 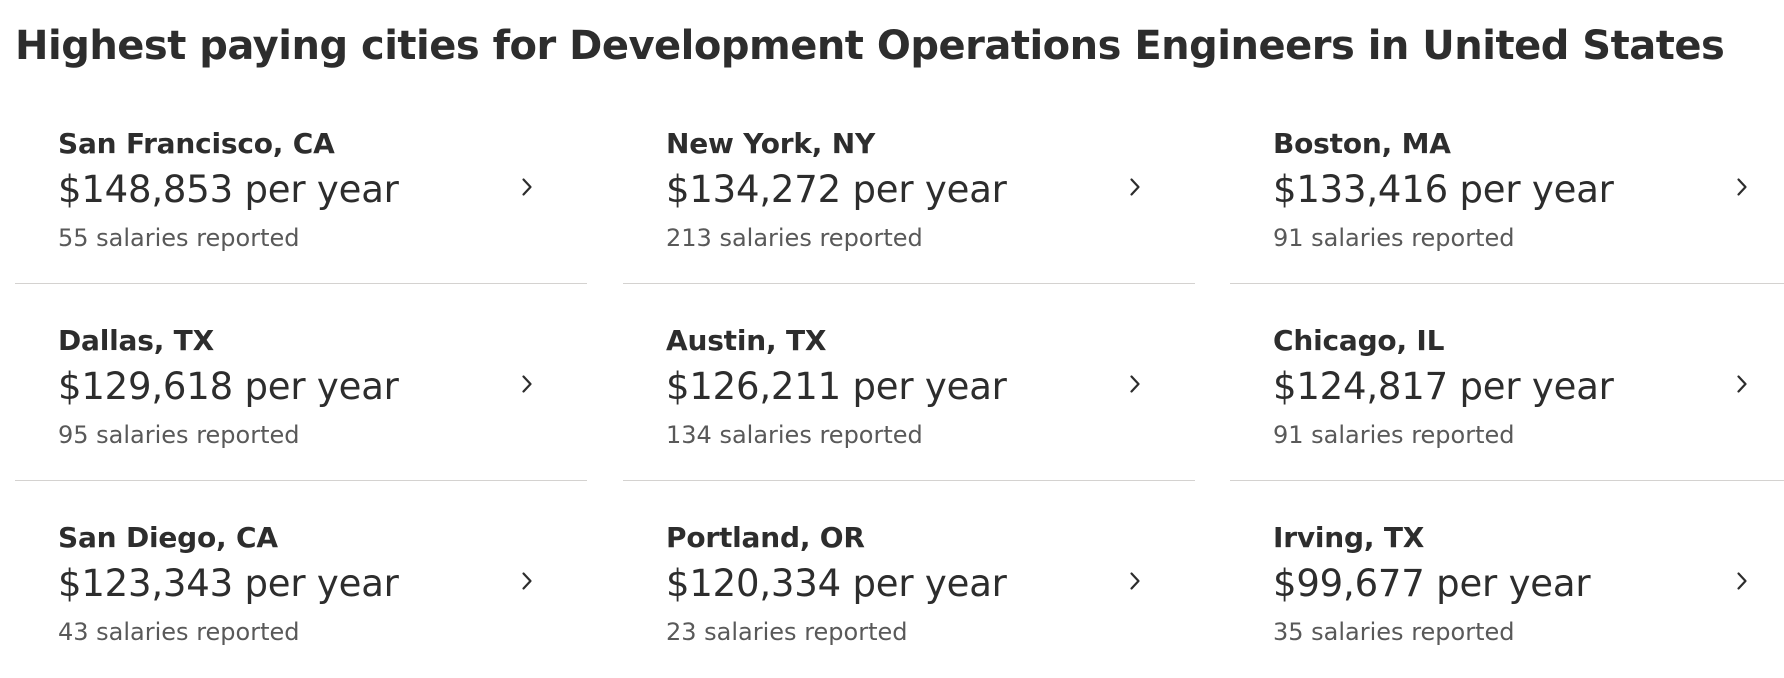 What do you see at coordinates (168, 537) in the screenshot?
I see `city-name: San Diego, CA` at bounding box center [168, 537].